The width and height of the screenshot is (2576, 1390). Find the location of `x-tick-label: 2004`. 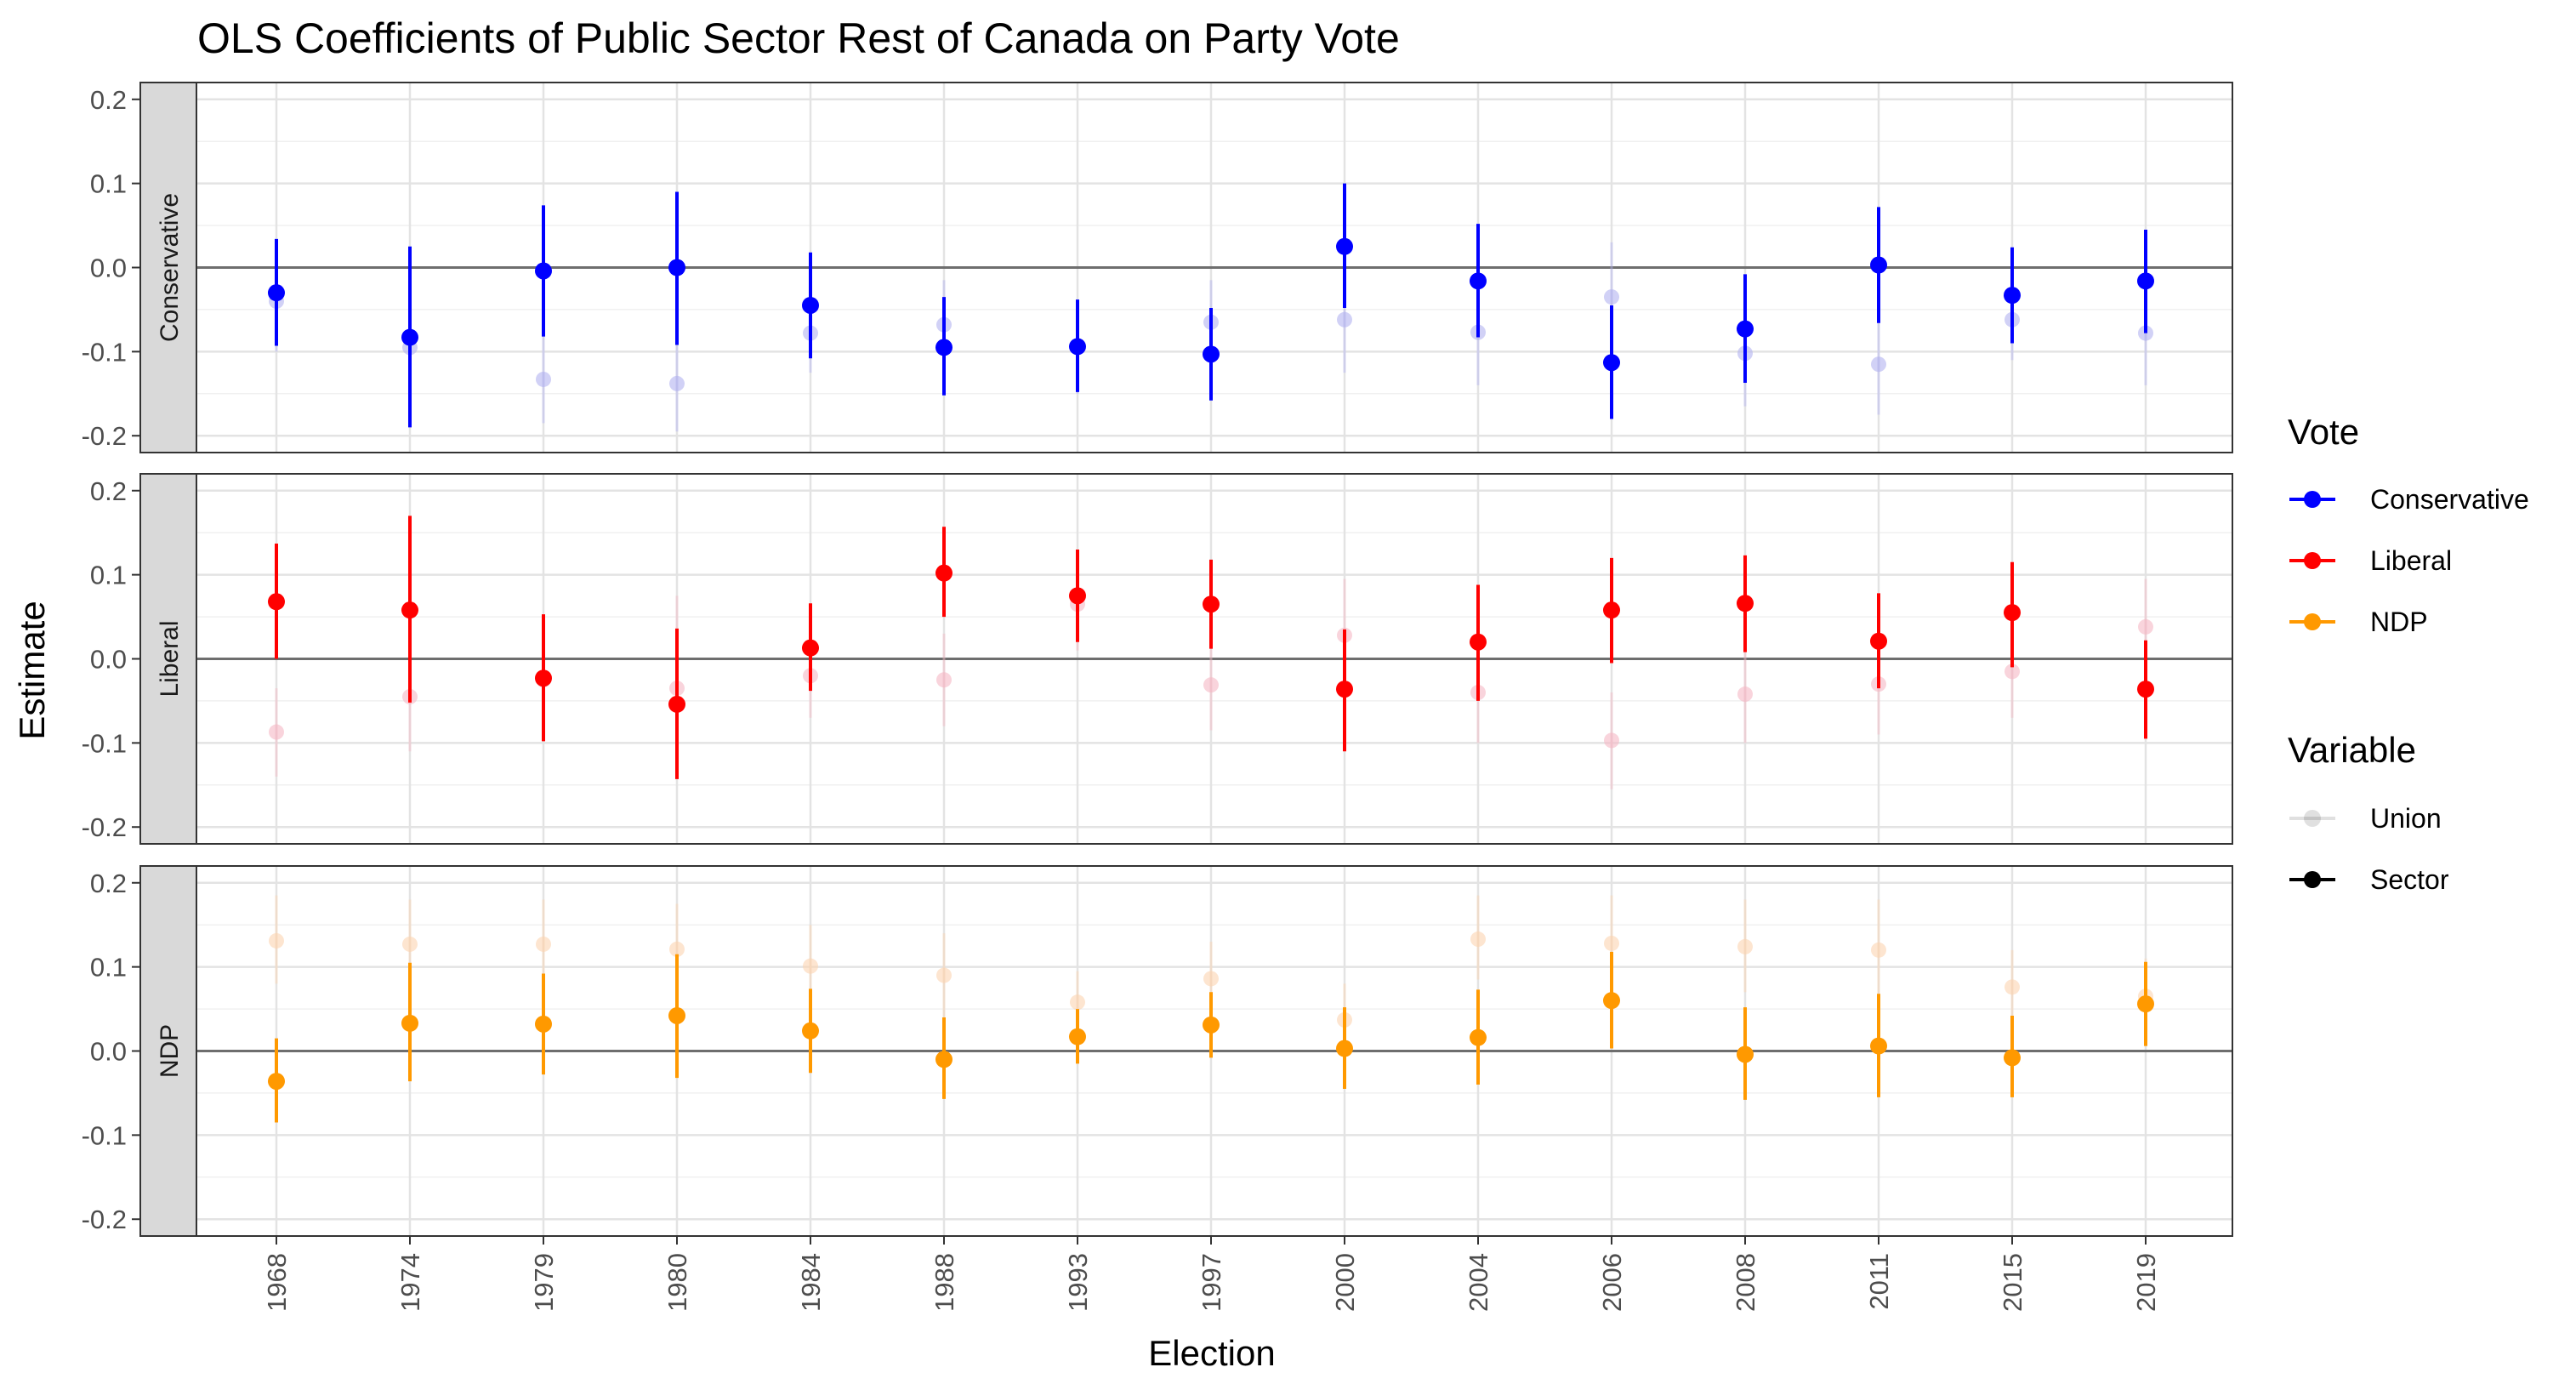

x-tick-label: 2004 is located at coordinates (1478, 1282).